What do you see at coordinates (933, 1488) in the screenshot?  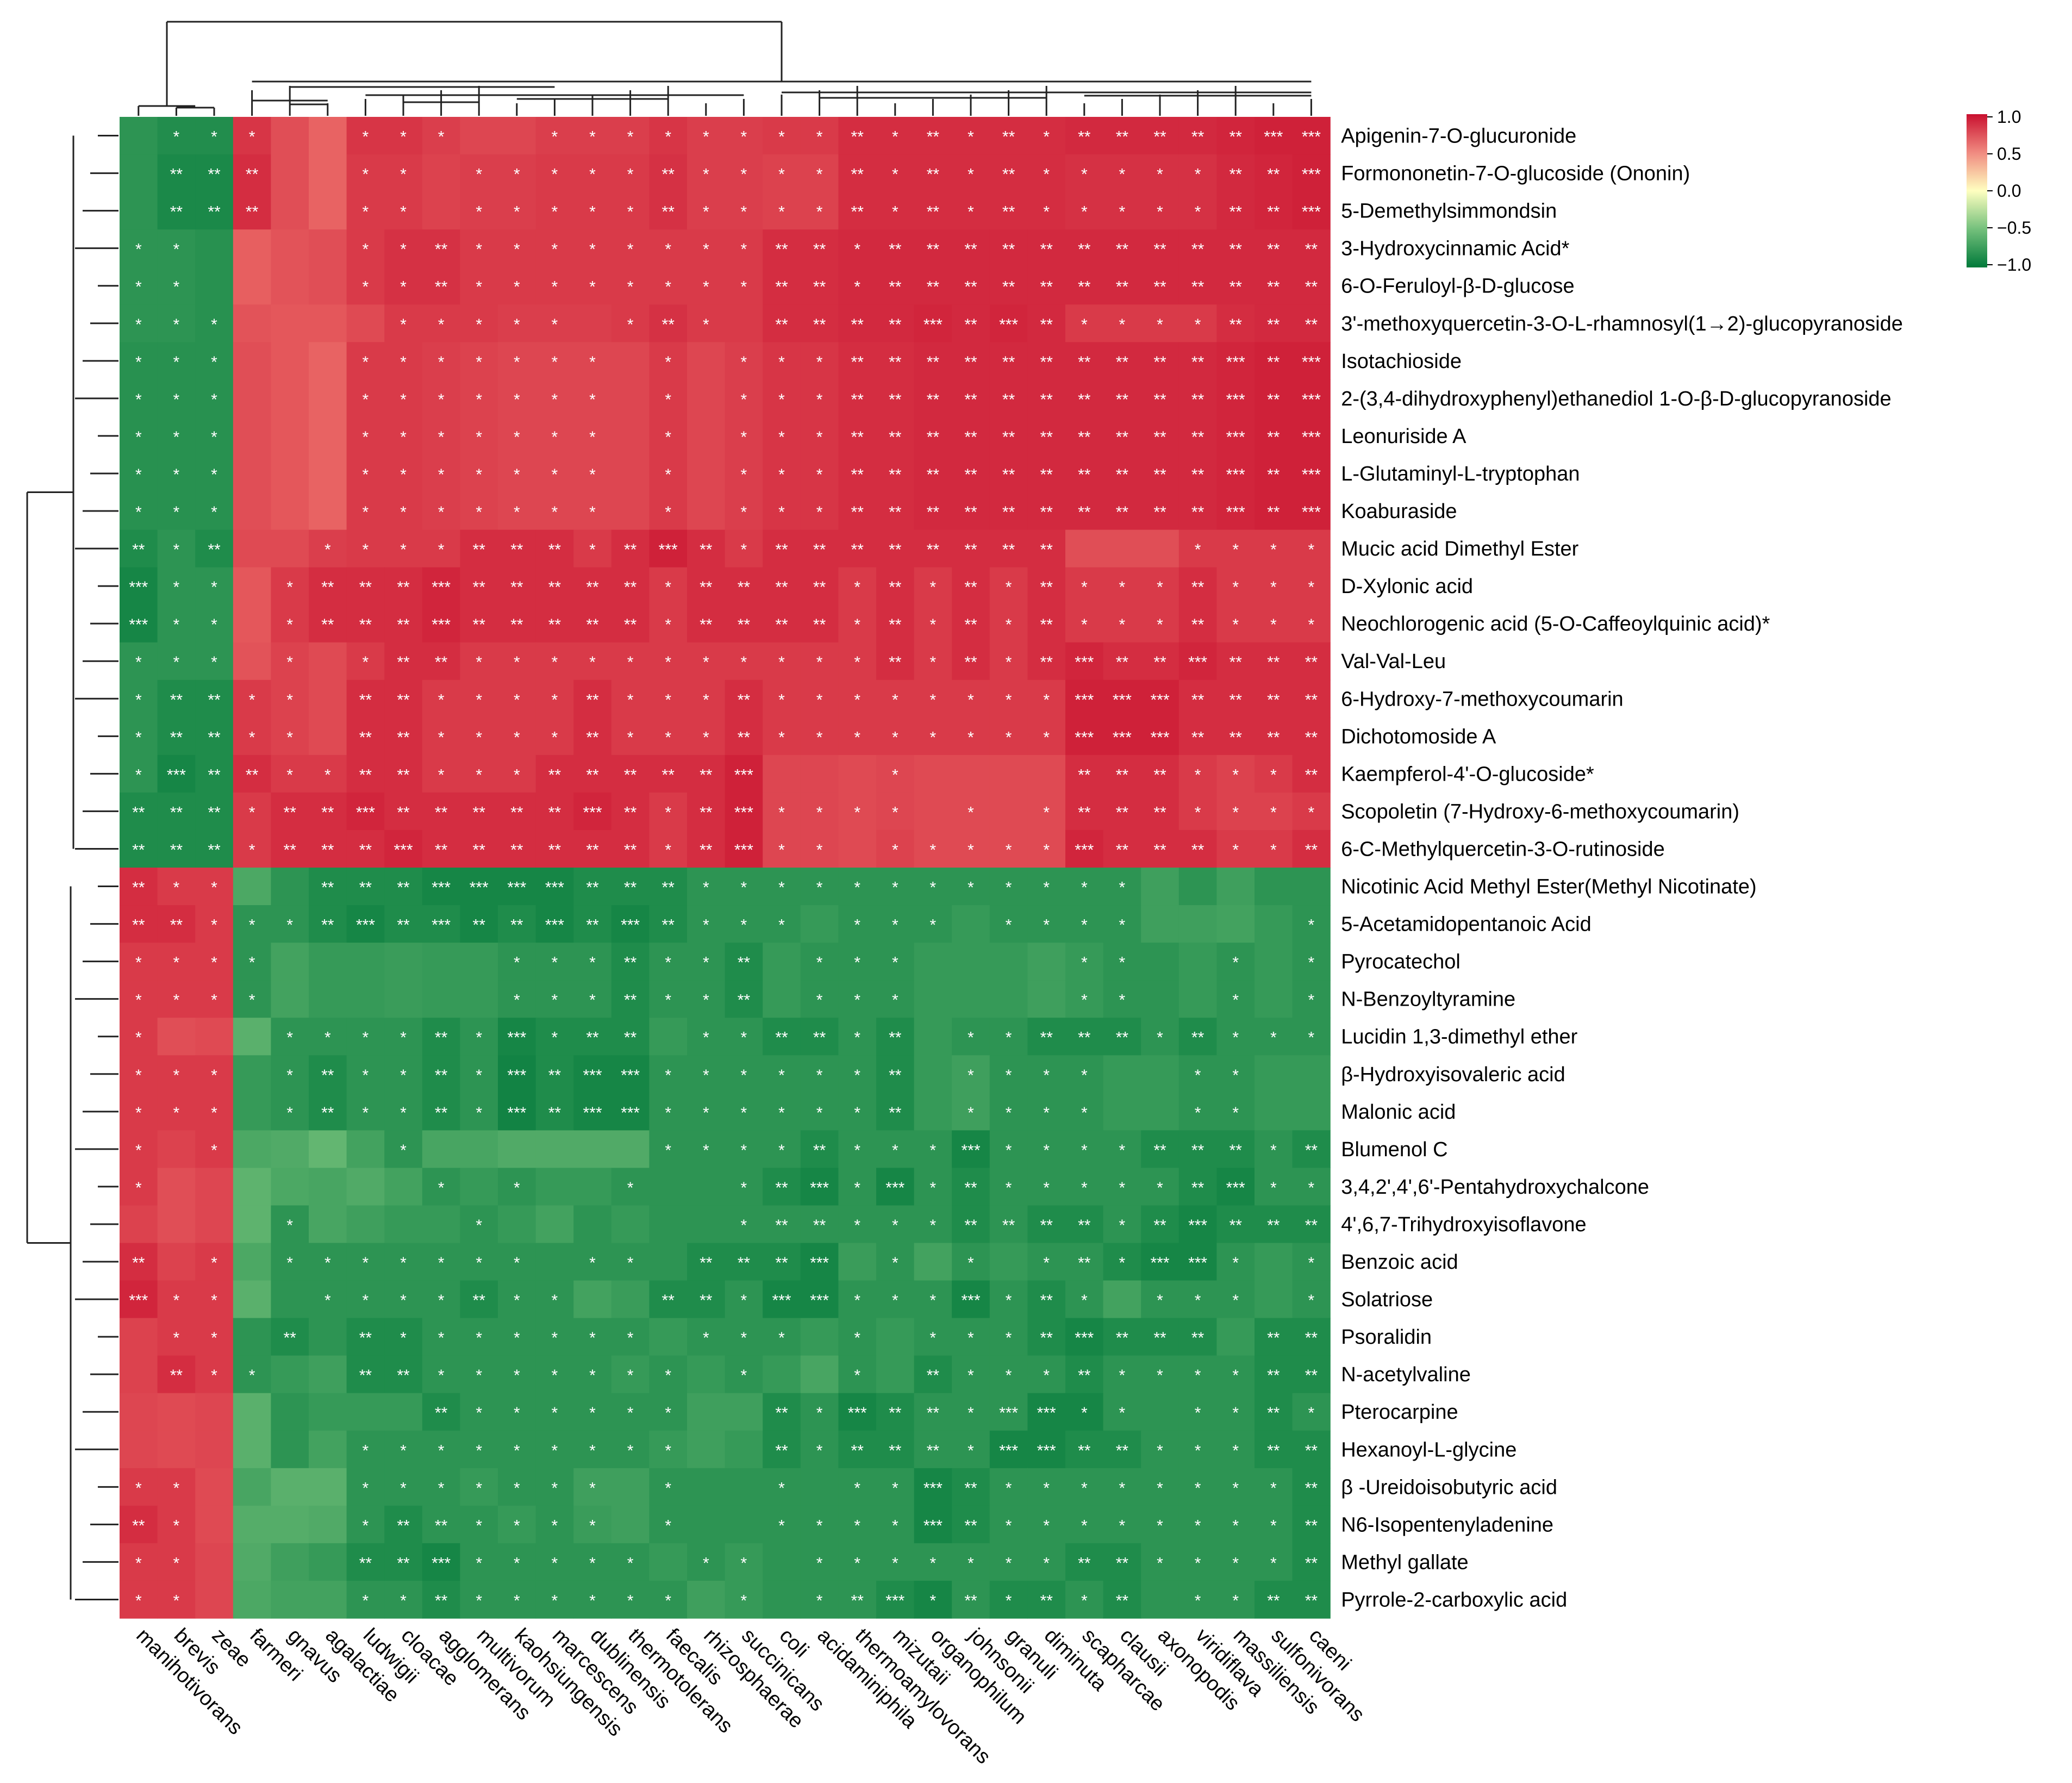 I see `significance-mark: ***` at bounding box center [933, 1488].